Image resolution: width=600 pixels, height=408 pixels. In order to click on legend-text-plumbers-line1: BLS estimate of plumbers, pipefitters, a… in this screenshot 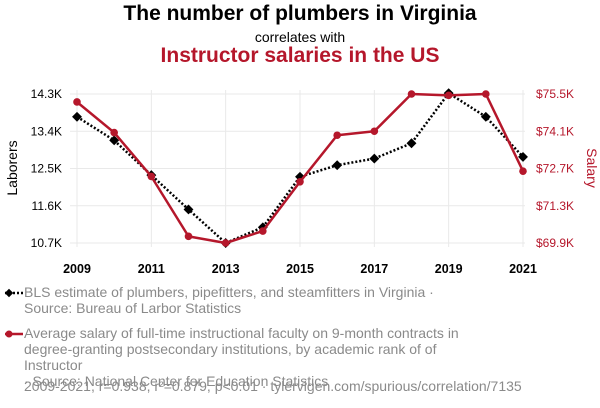, I will do `click(229, 292)`.